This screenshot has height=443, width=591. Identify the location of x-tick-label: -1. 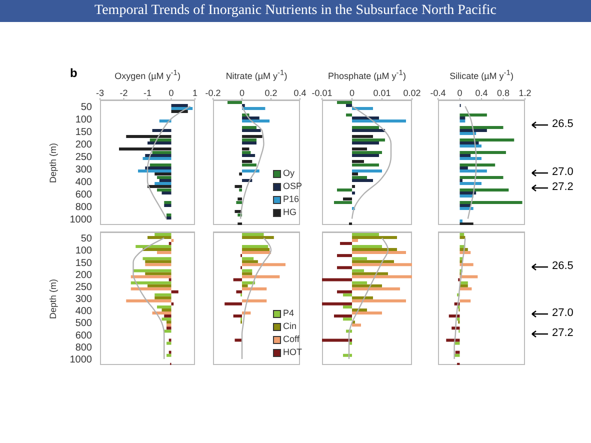
(147, 93).